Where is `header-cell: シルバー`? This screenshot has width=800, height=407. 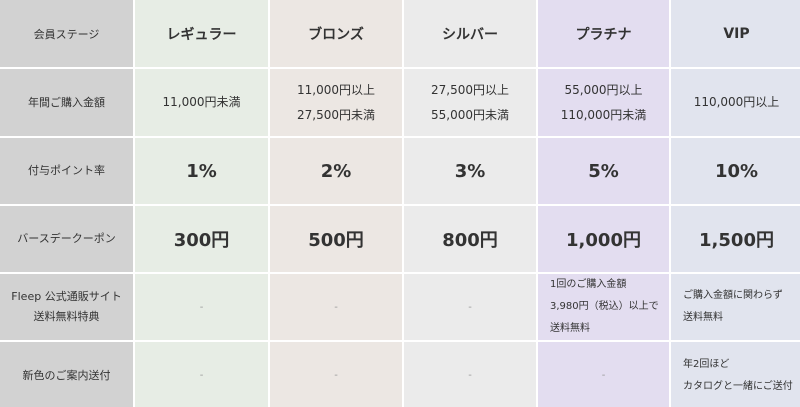 header-cell: シルバー is located at coordinates (470, 33).